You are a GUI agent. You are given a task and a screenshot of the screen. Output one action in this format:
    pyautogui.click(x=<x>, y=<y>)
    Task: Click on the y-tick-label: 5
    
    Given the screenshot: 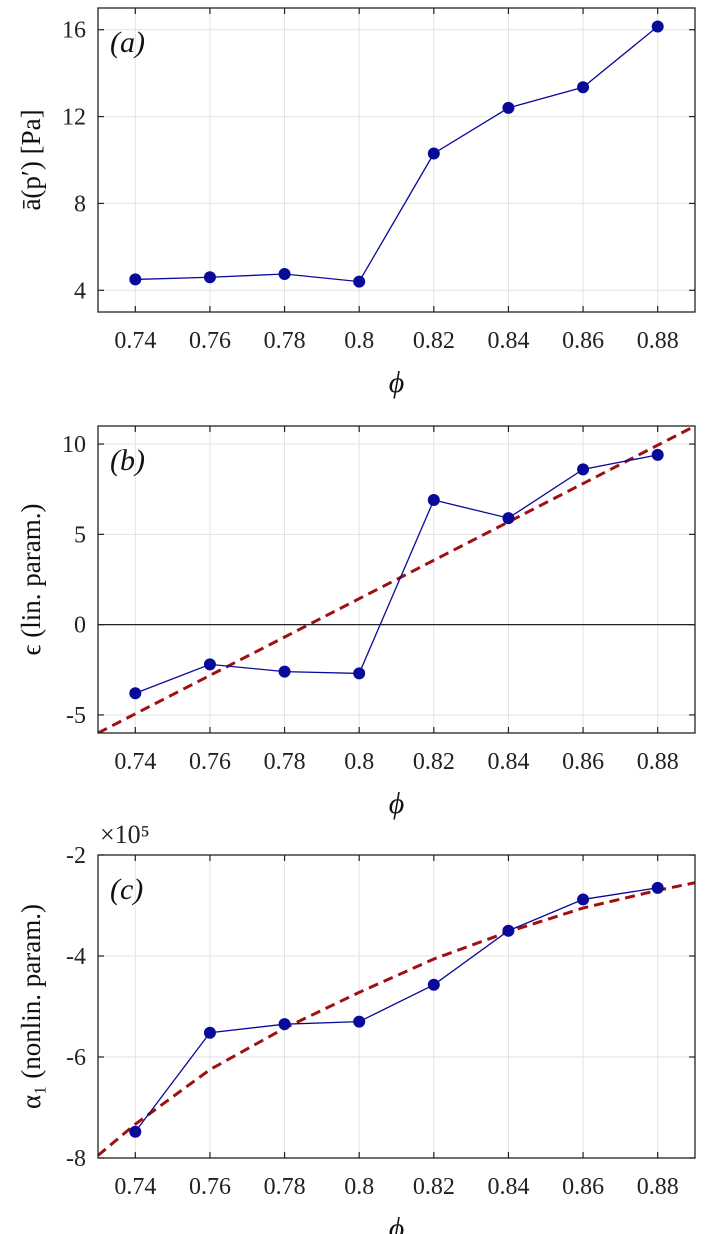 What is the action you would take?
    pyautogui.click(x=80, y=535)
    